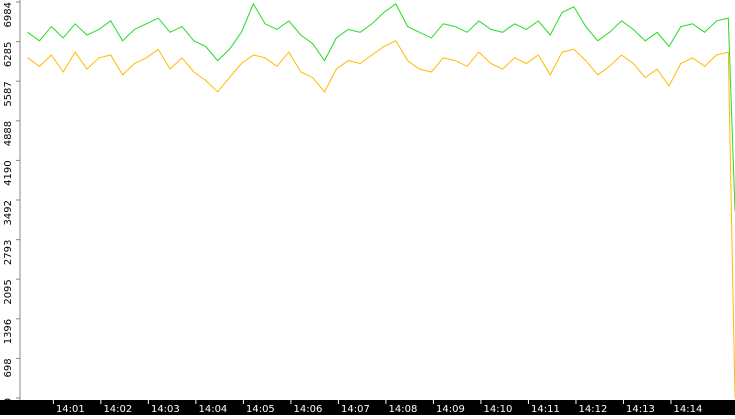  I want to click on y-tick-label: 4190, so click(8, 172).